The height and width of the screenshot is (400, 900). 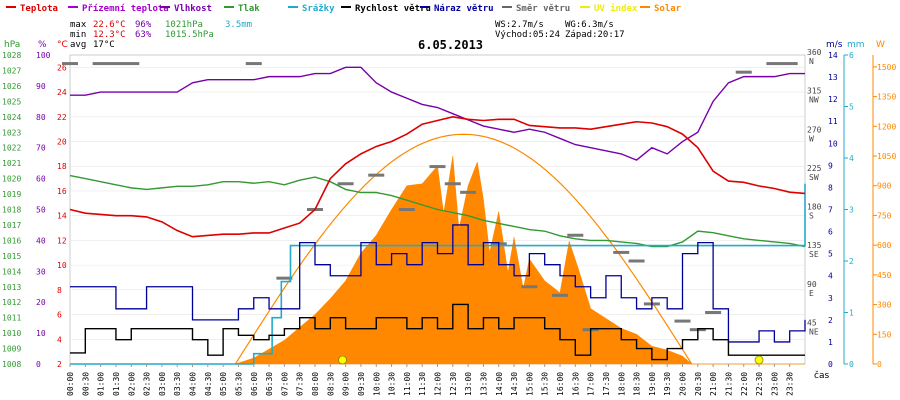 I want to click on stat-min-temp: 12.3°C, so click(x=109, y=35).